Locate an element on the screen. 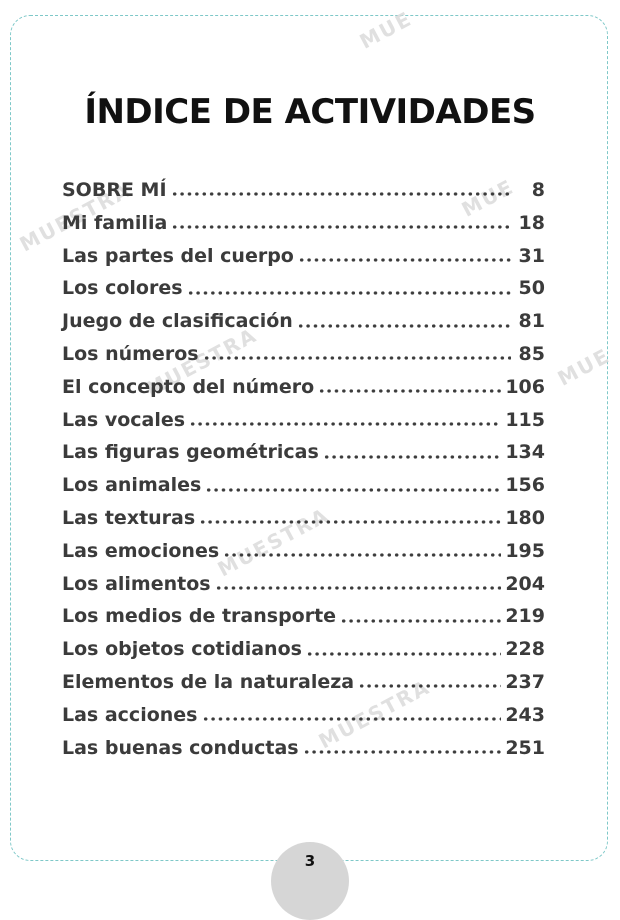  toc-entry-page: 115 is located at coordinates (525, 419).